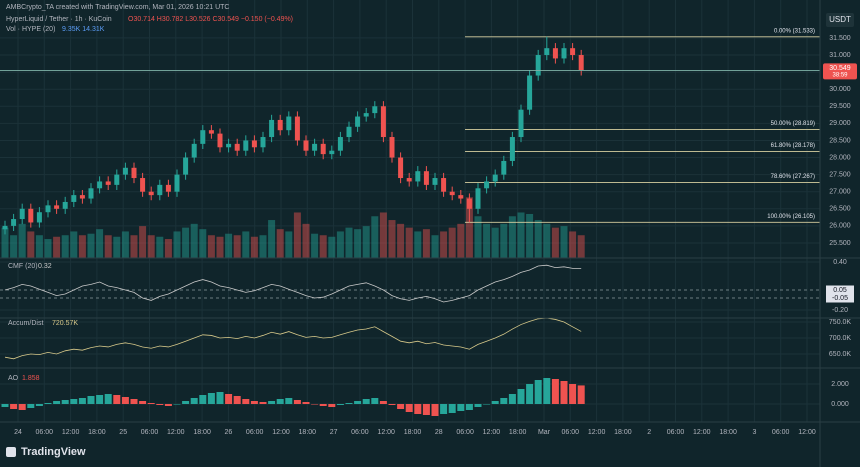 This screenshot has height=467, width=860. I want to click on footer: TradingView, so click(53, 452).